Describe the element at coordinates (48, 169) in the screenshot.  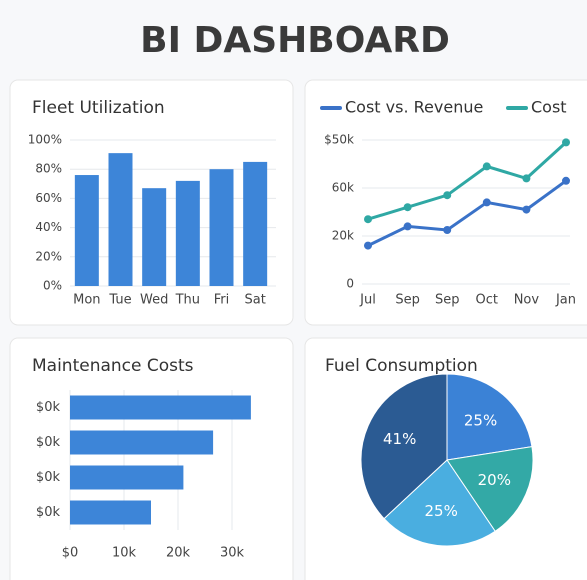
I see `y-tick-label: 80%` at that location.